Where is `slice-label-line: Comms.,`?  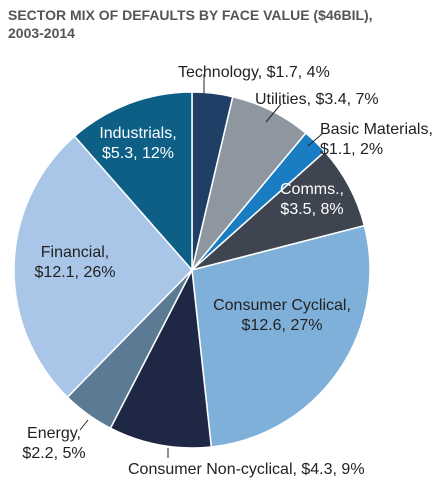 slice-label-line: Comms., is located at coordinates (312, 189).